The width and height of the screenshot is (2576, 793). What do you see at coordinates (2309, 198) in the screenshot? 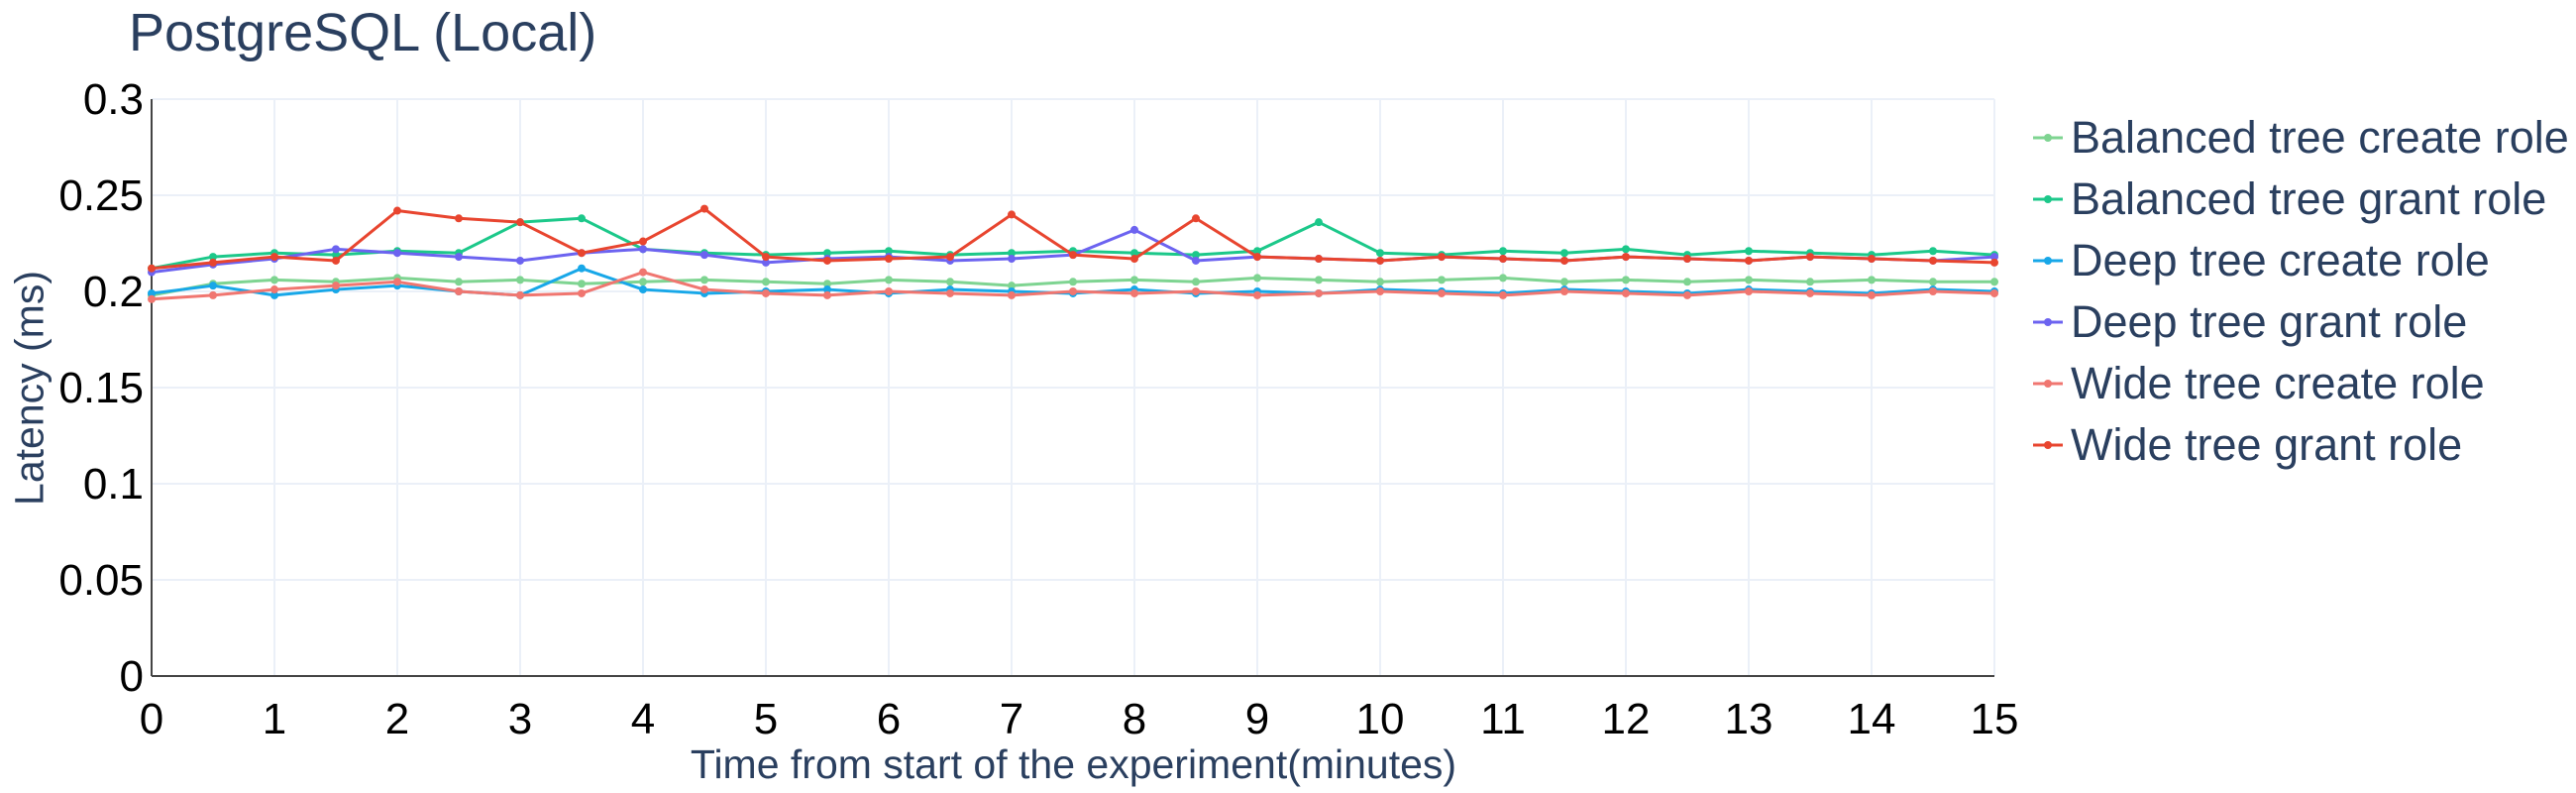
I see `legend-label: Balanced tree grant role` at bounding box center [2309, 198].